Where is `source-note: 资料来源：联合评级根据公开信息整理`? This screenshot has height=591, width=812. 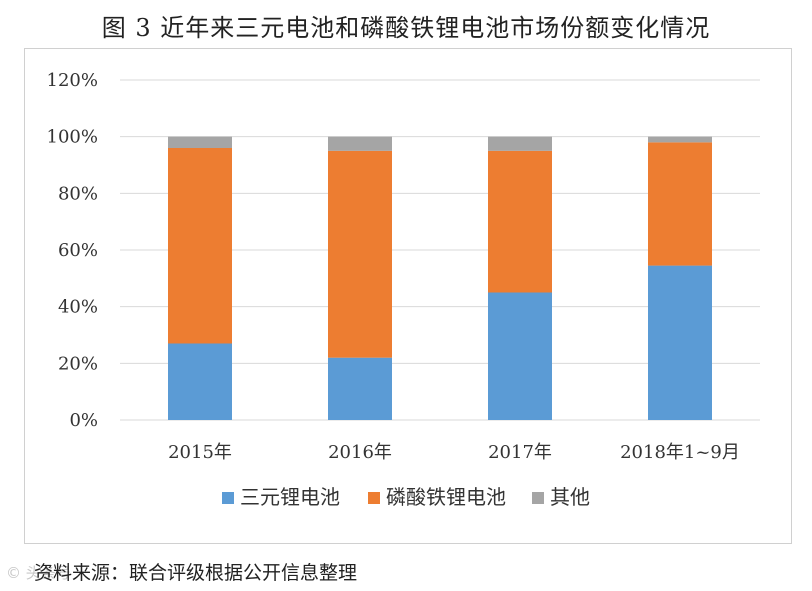 source-note: 资料来源：联合评级根据公开信息整理 is located at coordinates (196, 573).